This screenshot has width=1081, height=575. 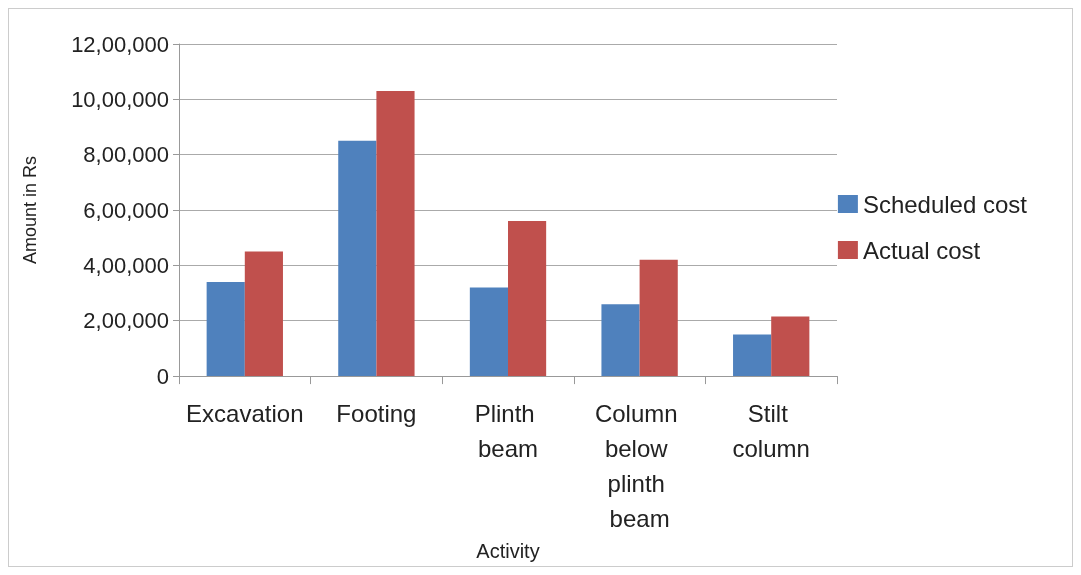 I want to click on y-tick-label: 8,00,000, so click(x=126, y=155).